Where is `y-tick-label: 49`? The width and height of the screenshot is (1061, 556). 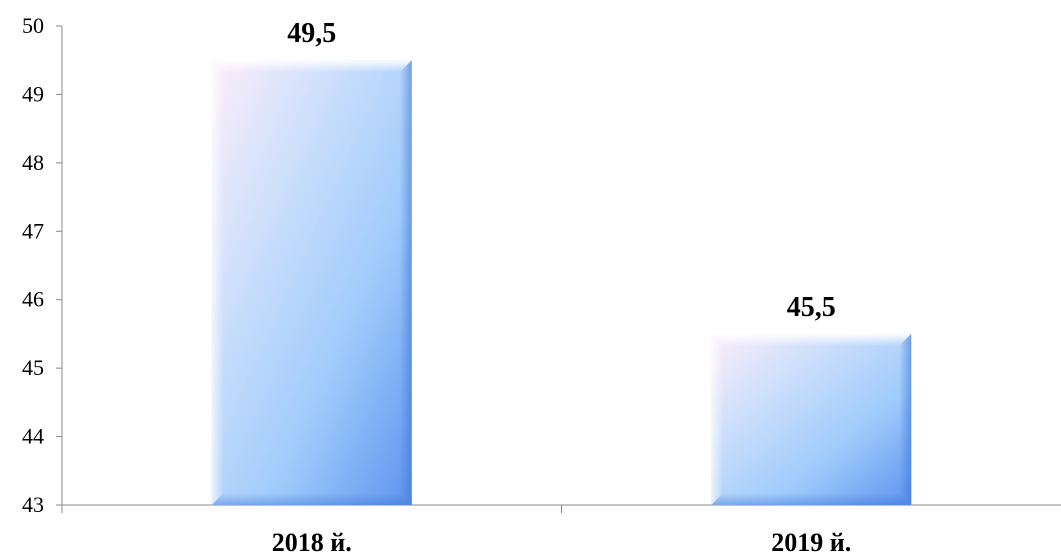 y-tick-label: 49 is located at coordinates (33, 93).